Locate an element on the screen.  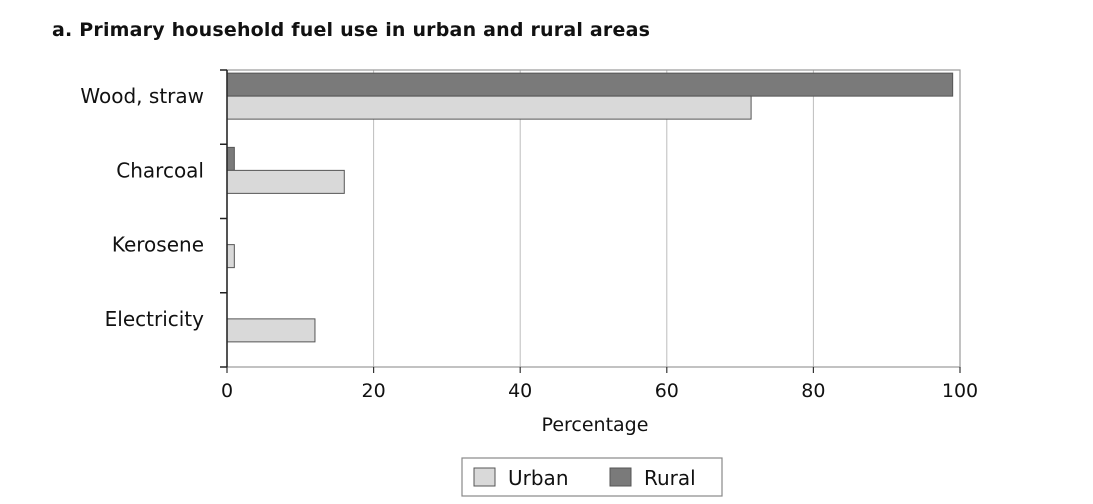
category-label: Kerosene is located at coordinates (158, 245).